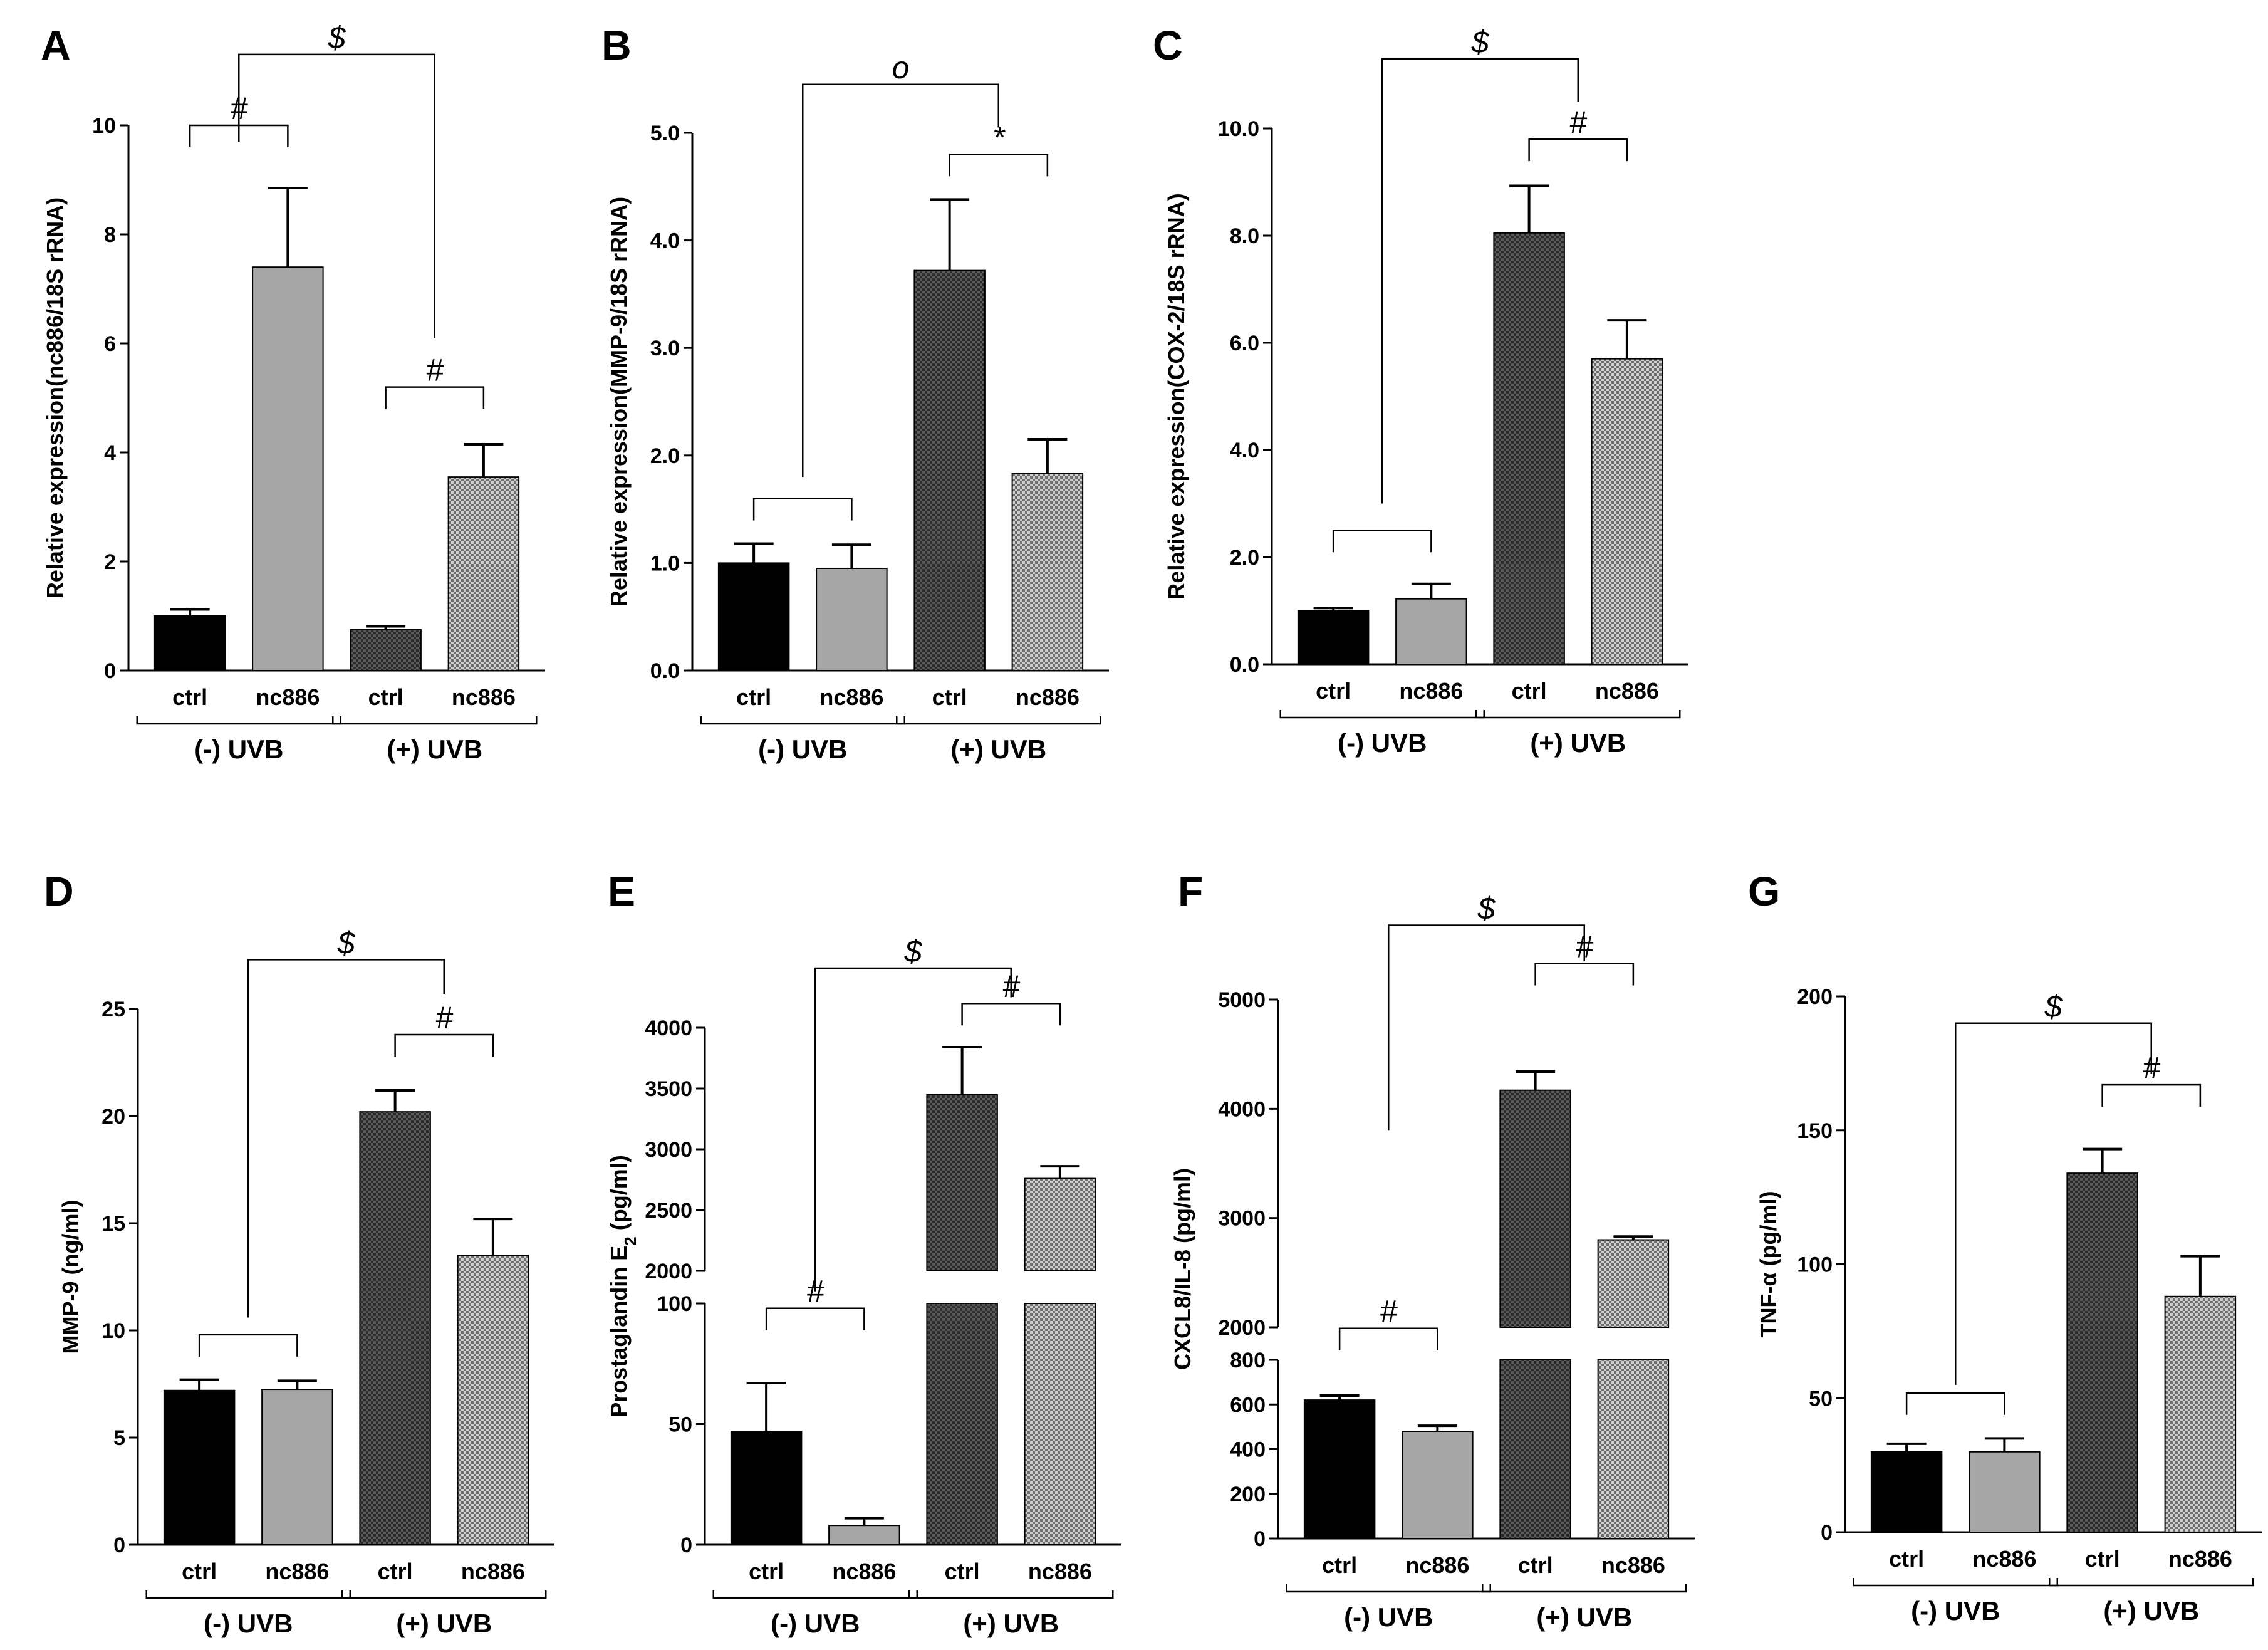 The width and height of the screenshot is (2268, 1650). What do you see at coordinates (113, 1009) in the screenshot?
I see `y-tick-label: 25` at bounding box center [113, 1009].